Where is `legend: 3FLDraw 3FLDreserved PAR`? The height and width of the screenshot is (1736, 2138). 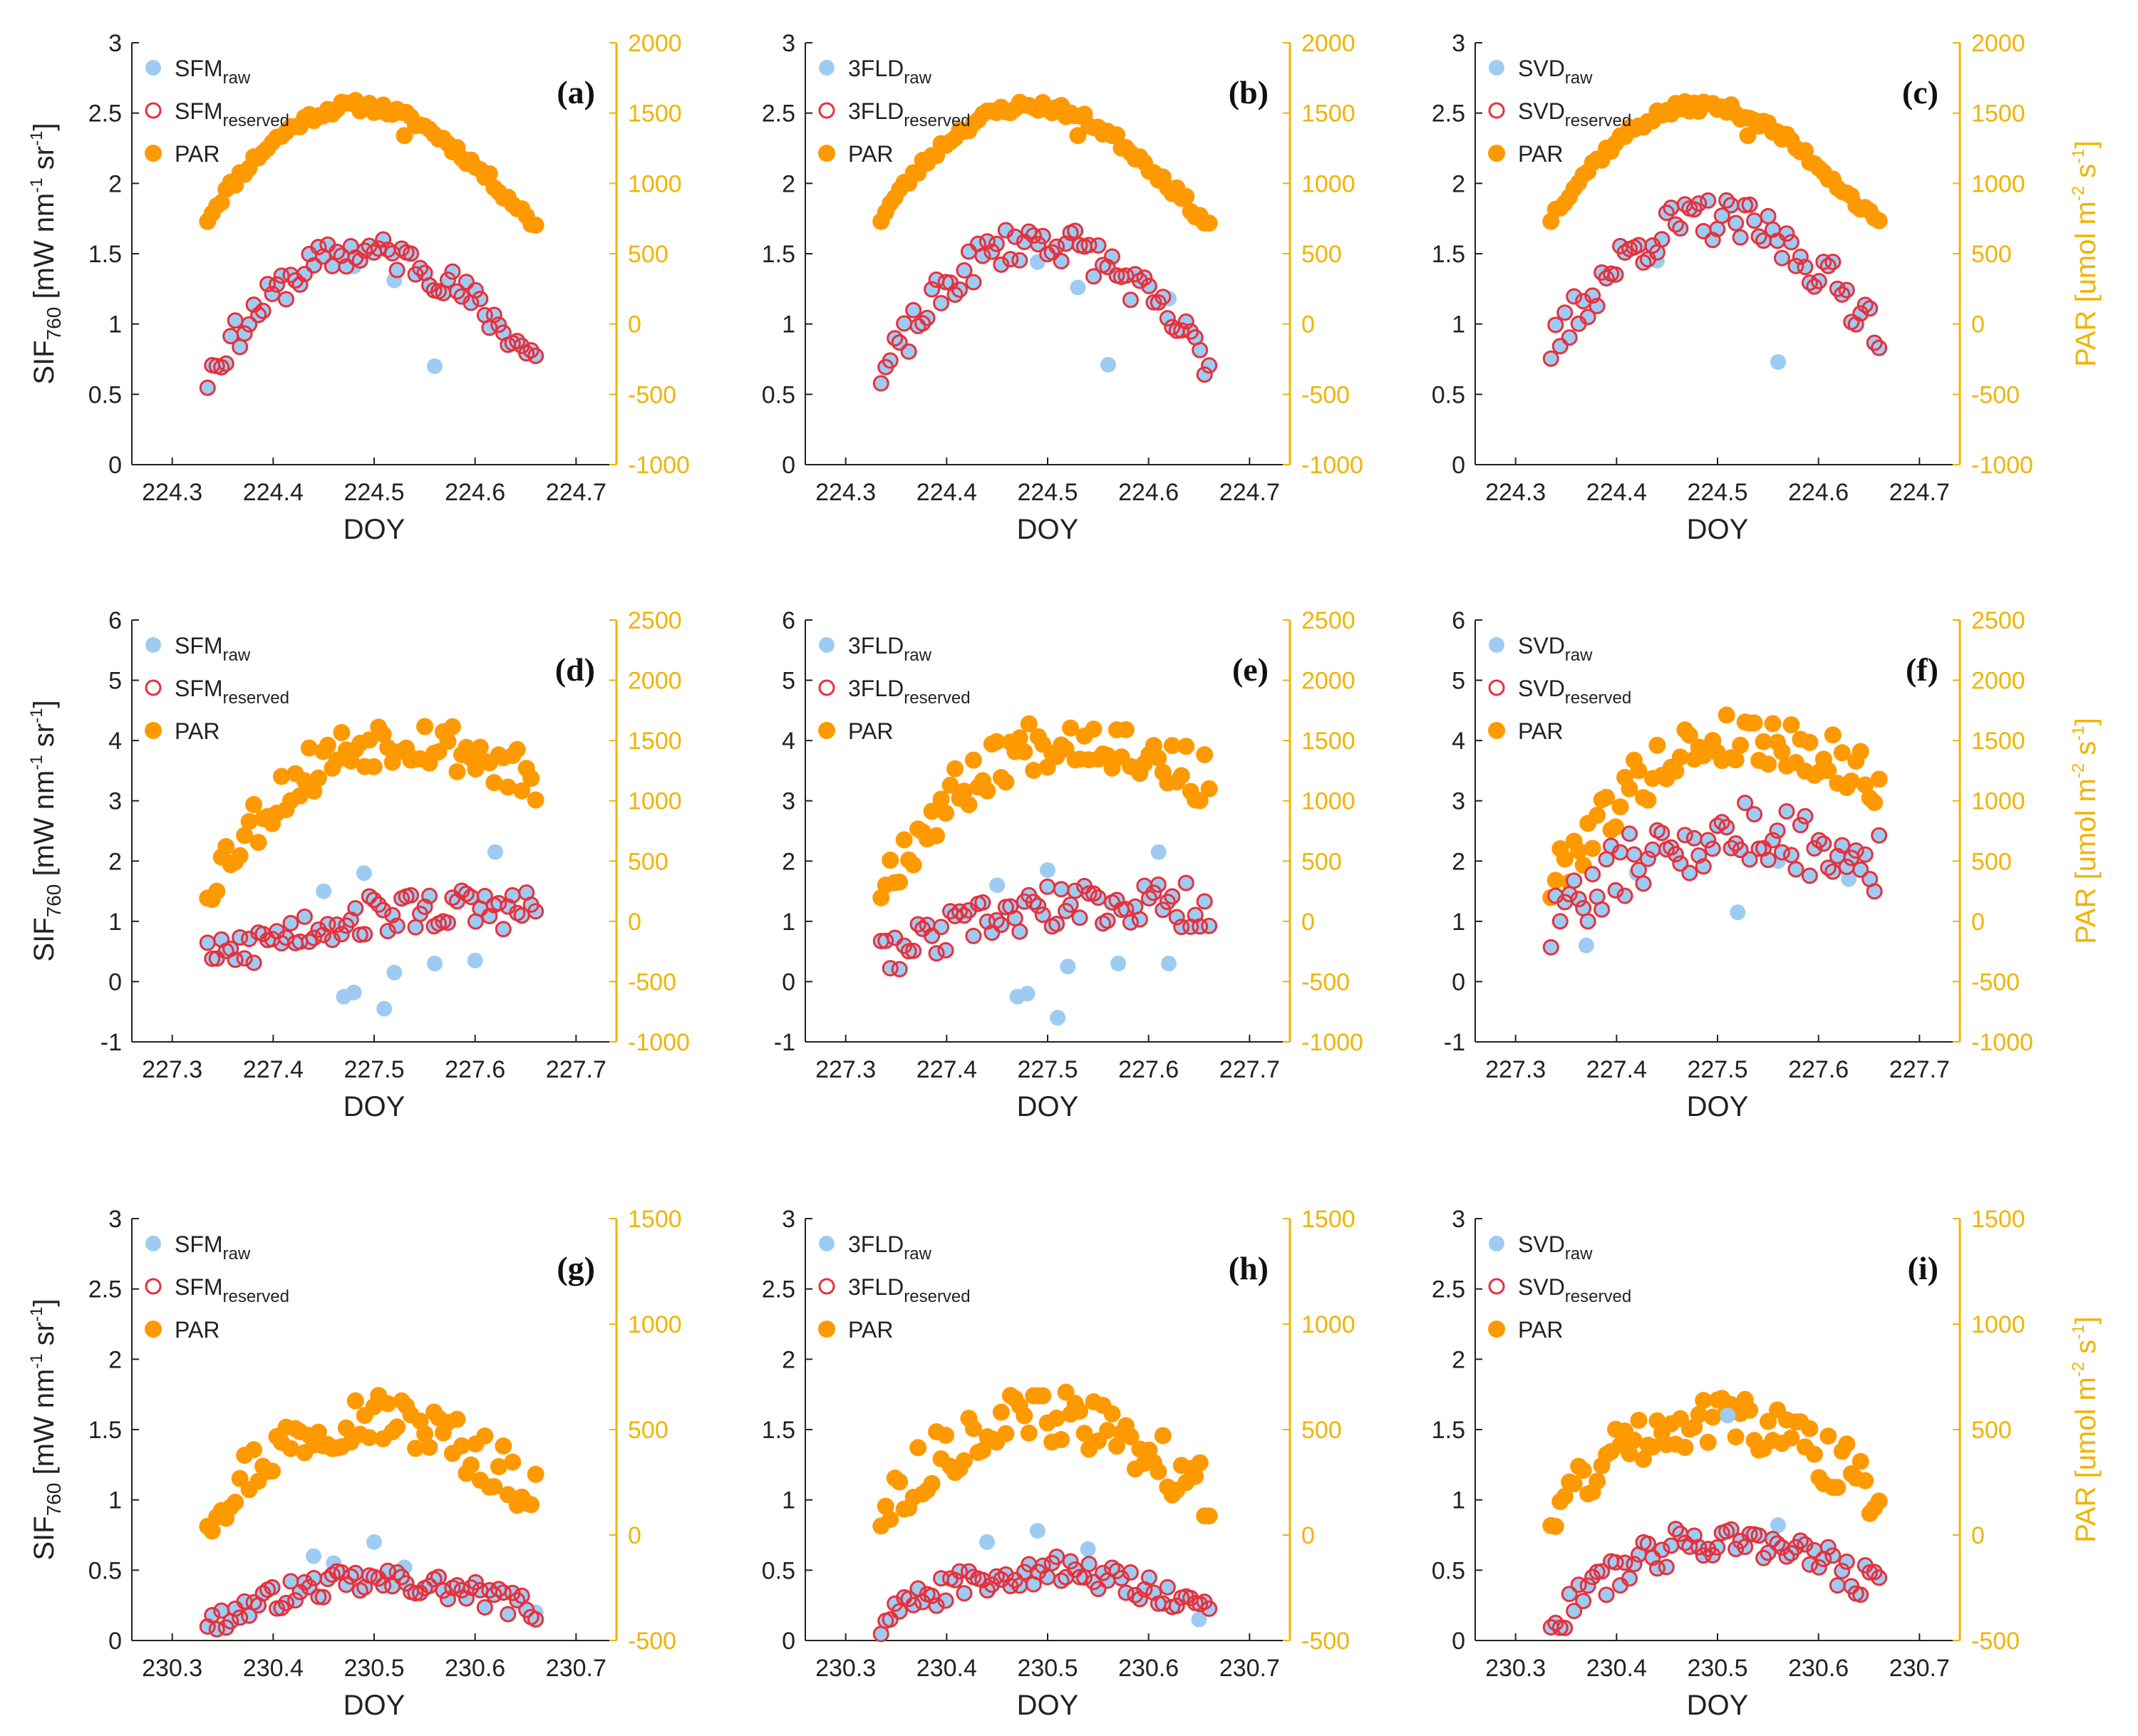 legend: 3FLDraw 3FLDreserved PAR is located at coordinates (894, 688).